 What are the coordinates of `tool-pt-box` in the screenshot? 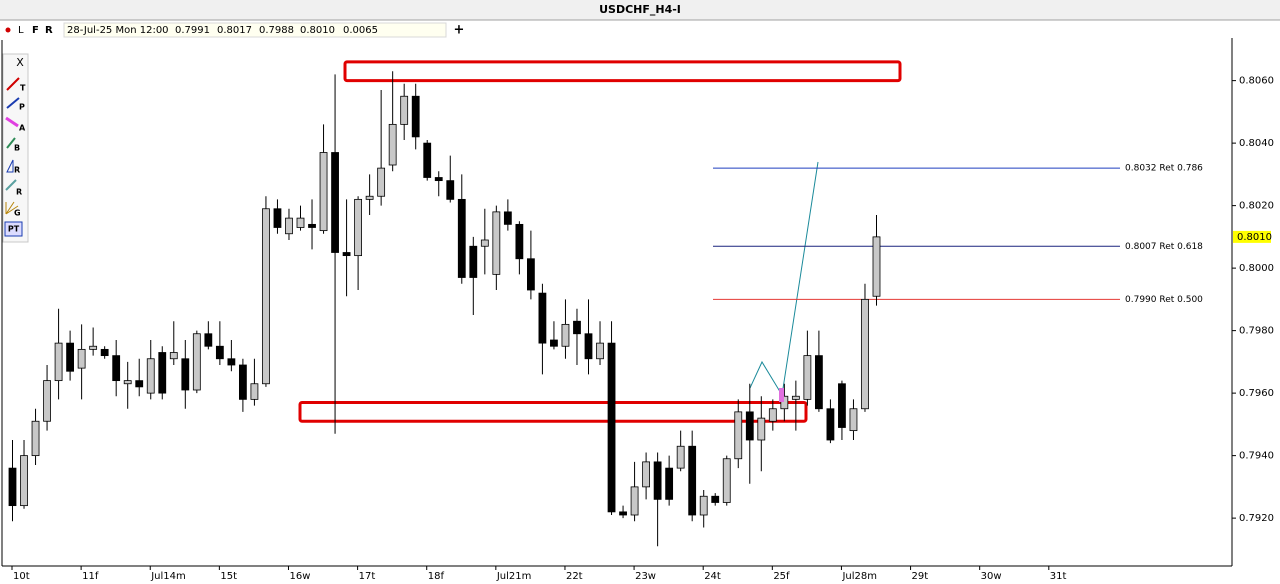 It's located at (13, 229).